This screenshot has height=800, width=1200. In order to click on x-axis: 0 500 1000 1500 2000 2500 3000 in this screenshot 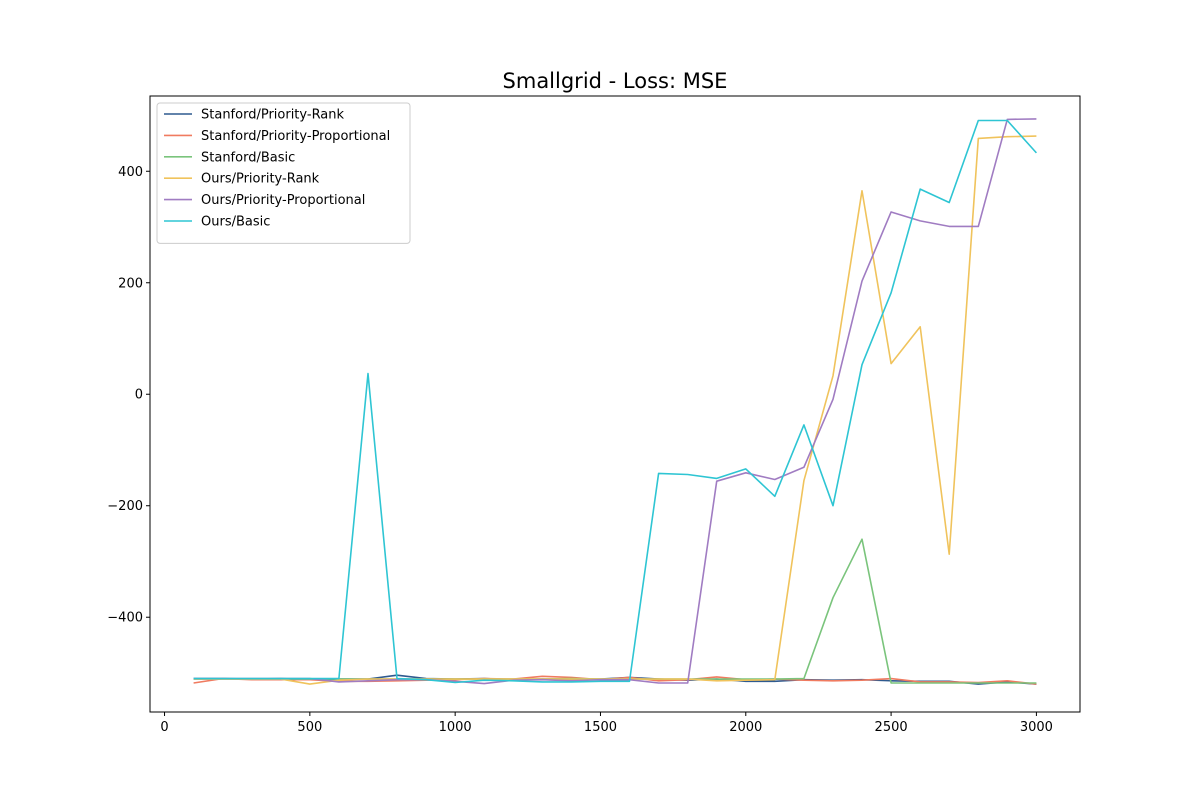, I will do `click(606, 723)`.